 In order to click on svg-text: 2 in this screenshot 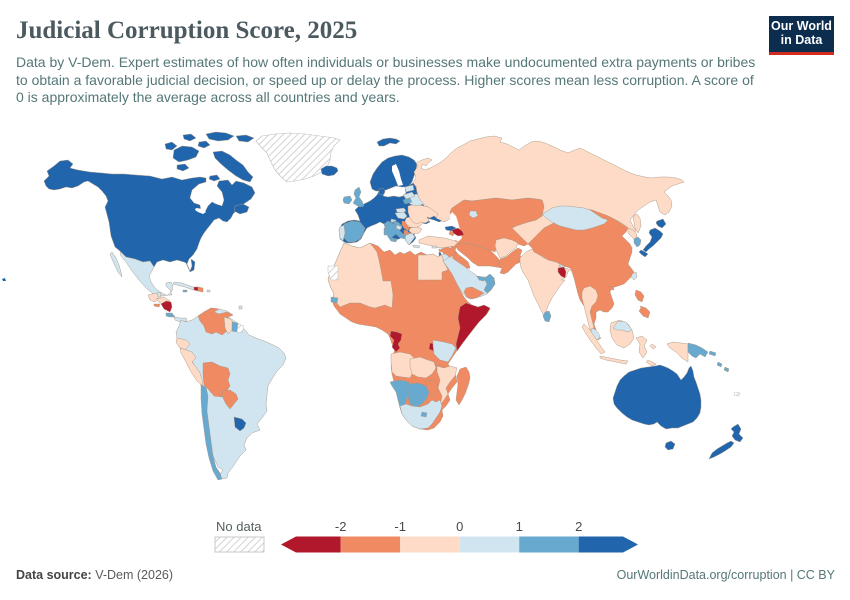, I will do `click(578, 526)`.